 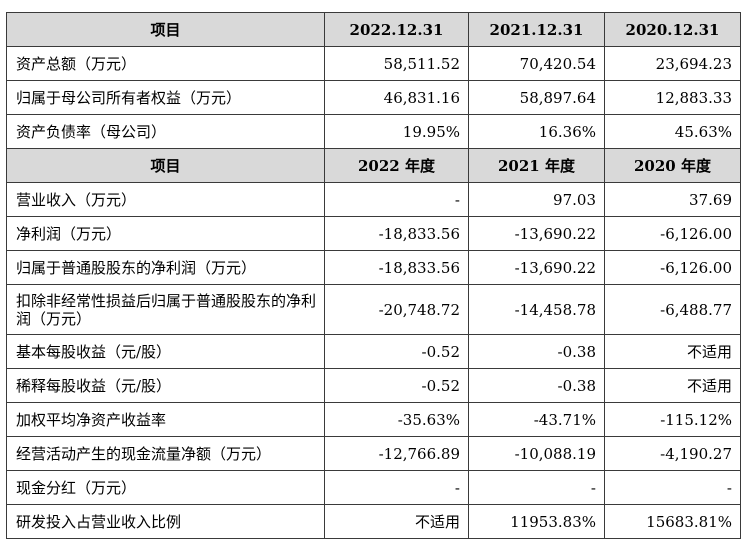 I want to click on row-label: 扣除非经常性损益后归属于普通股股东的净利润（万元）, so click(x=165, y=309).